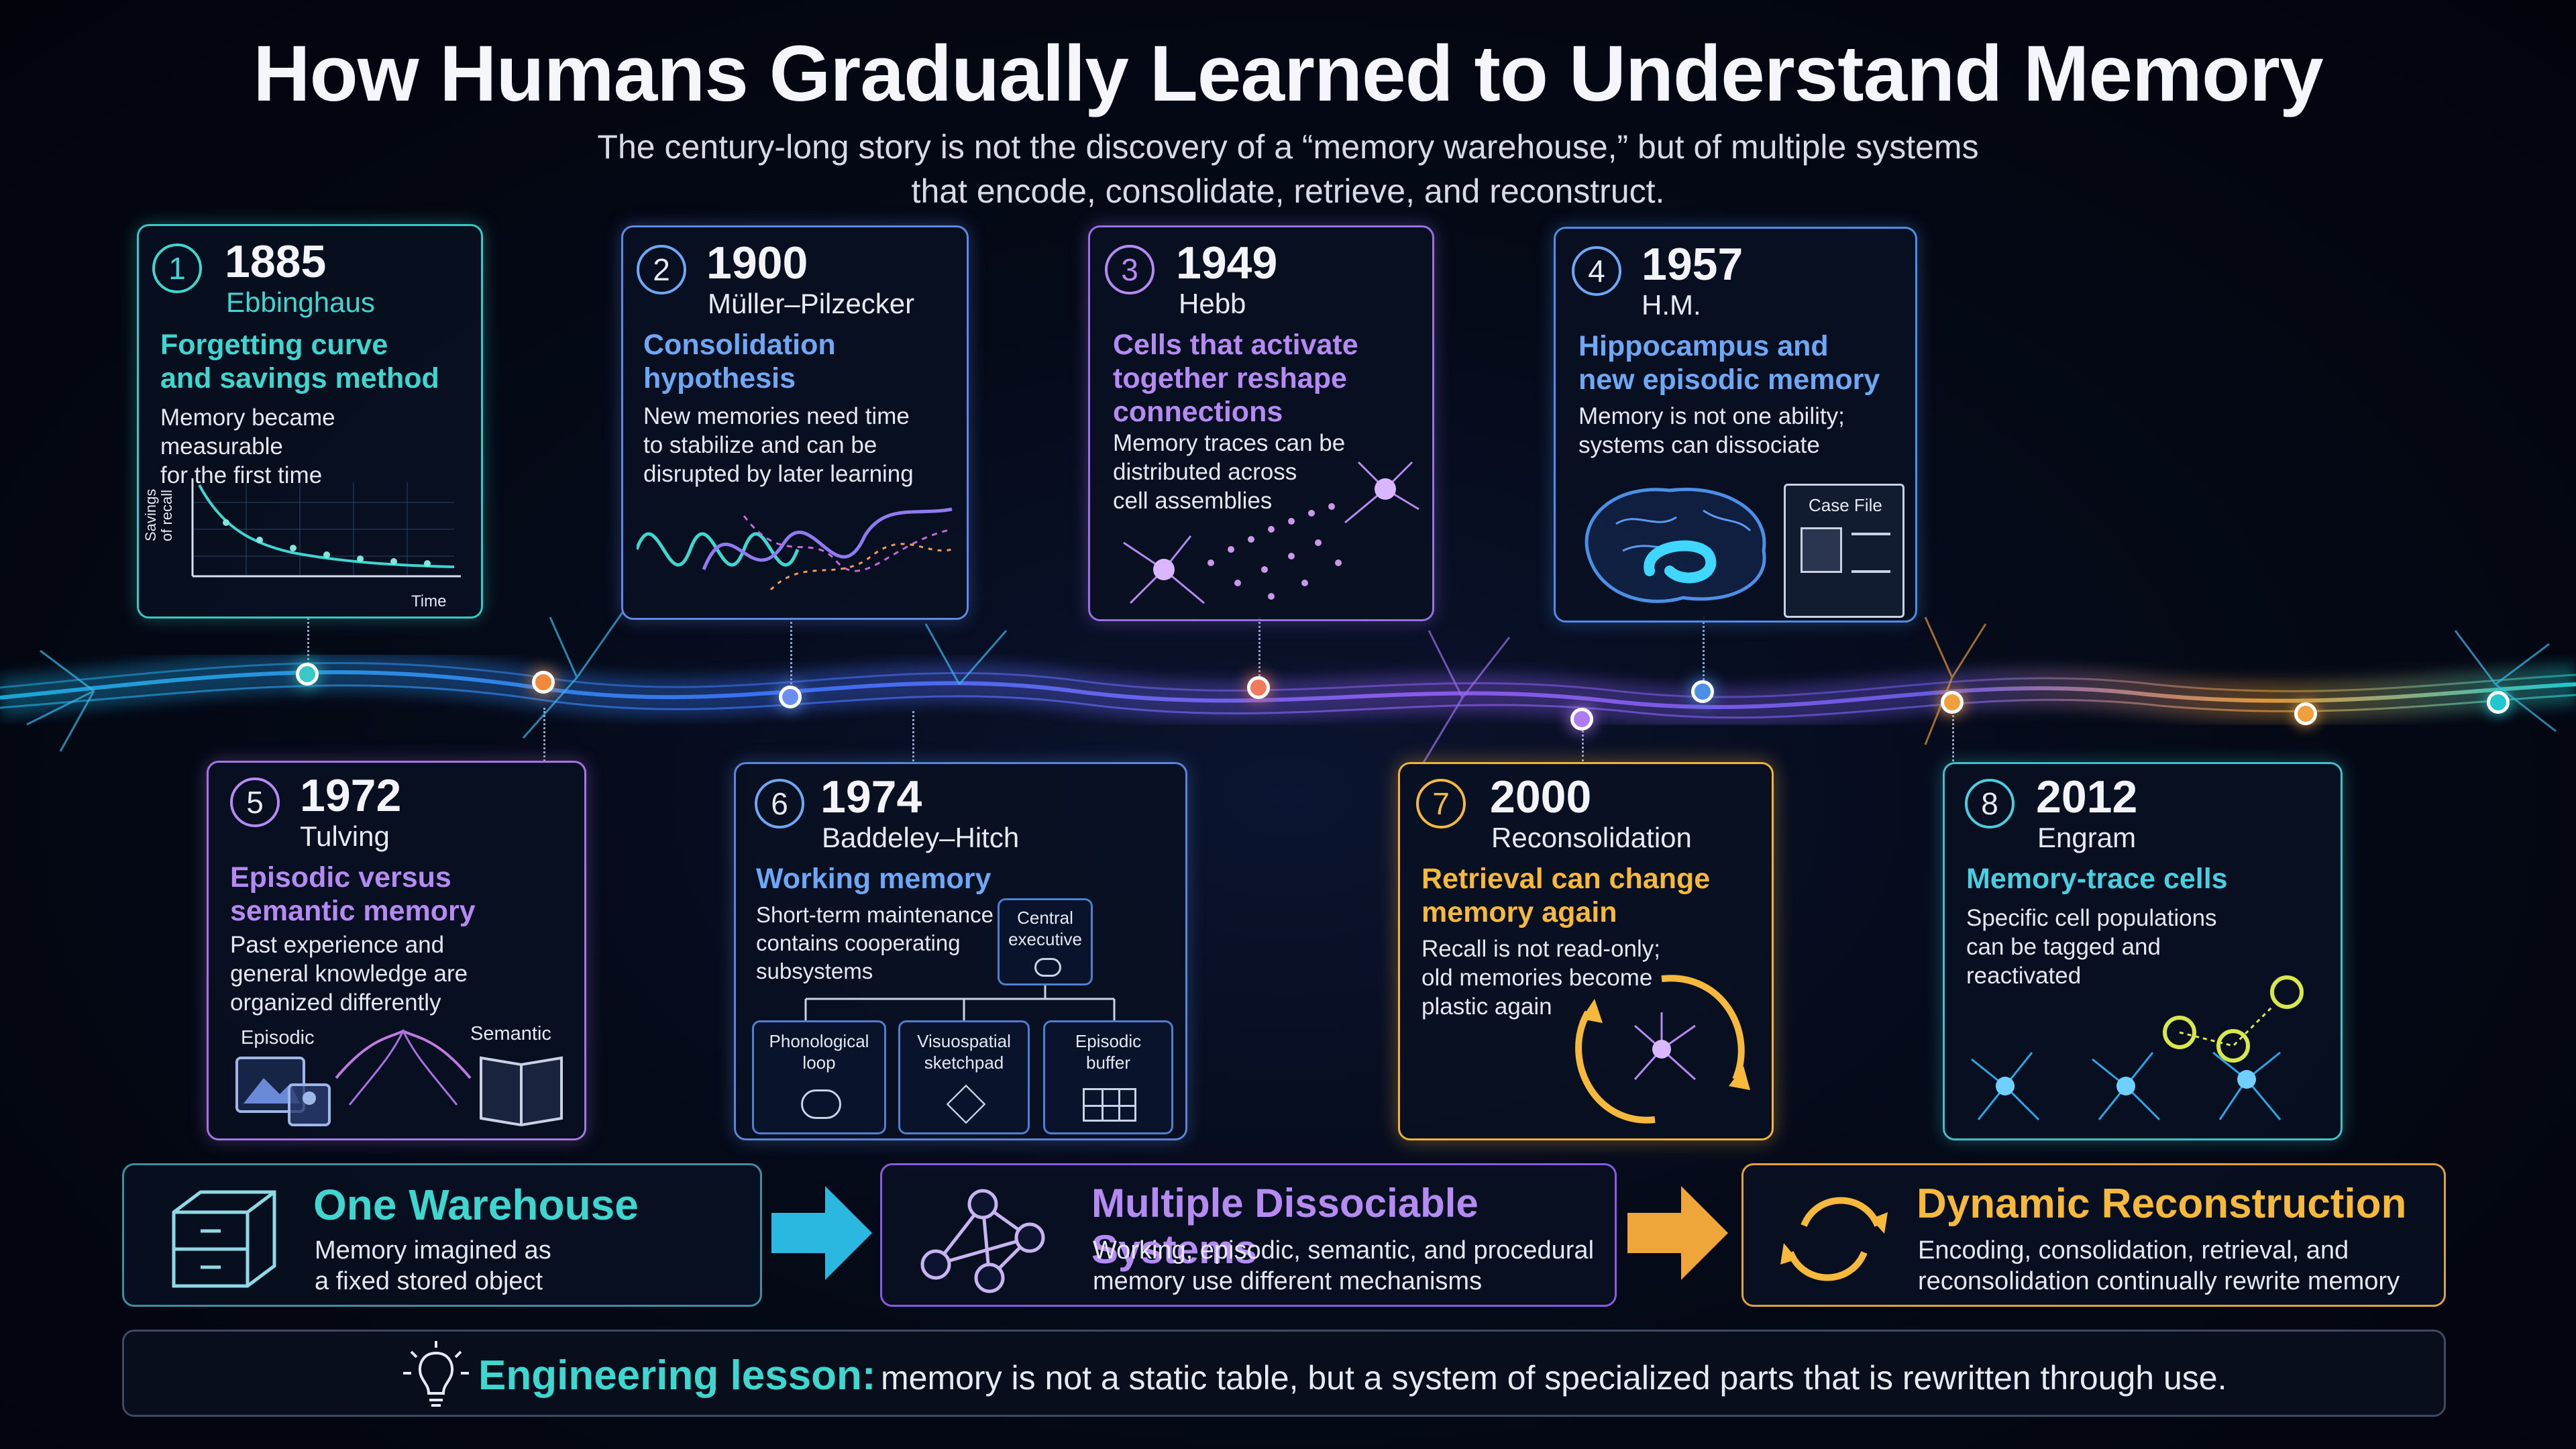 Image resolution: width=2576 pixels, height=1449 pixels. I want to click on neuron-dendrites, so click(1291, 687).